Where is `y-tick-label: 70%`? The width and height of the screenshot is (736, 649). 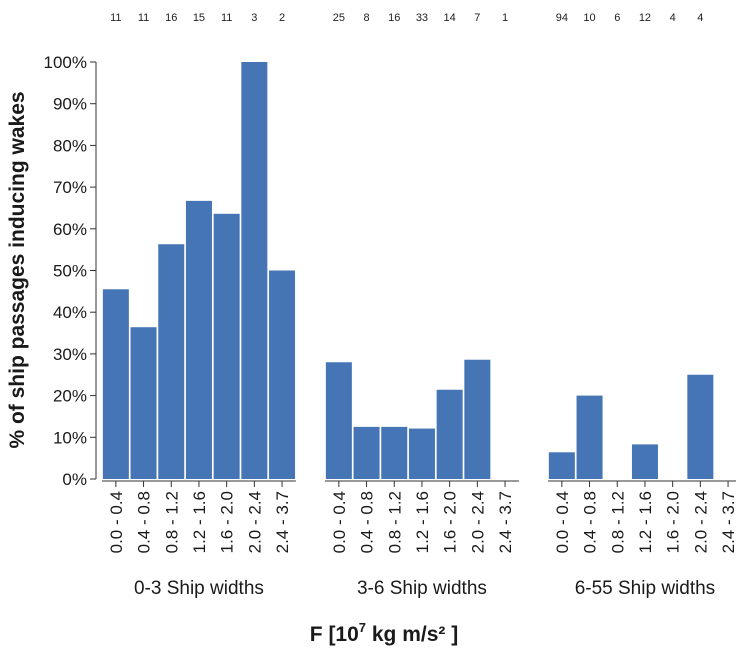
y-tick-label: 70% is located at coordinates (70, 187).